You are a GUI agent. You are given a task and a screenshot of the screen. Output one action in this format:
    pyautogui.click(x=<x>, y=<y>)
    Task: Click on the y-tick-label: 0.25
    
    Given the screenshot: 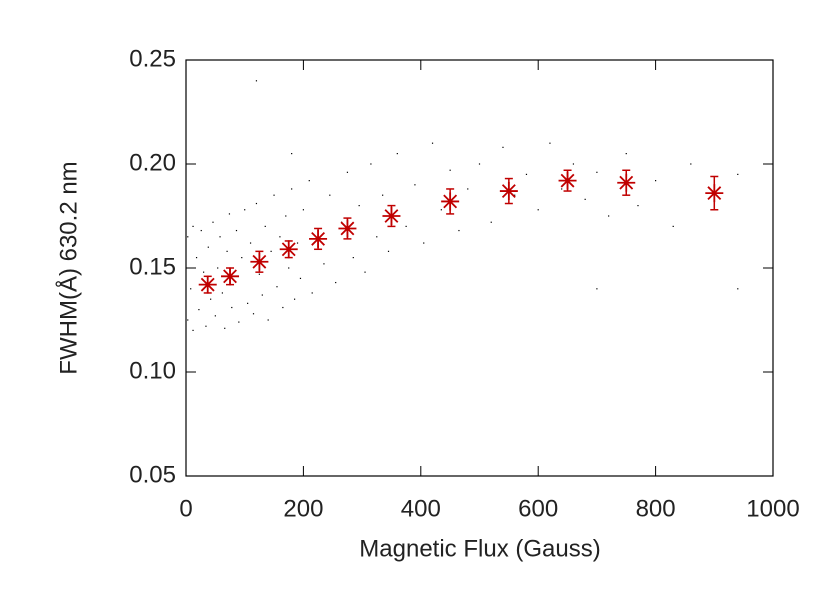 What is the action you would take?
    pyautogui.click(x=152, y=58)
    